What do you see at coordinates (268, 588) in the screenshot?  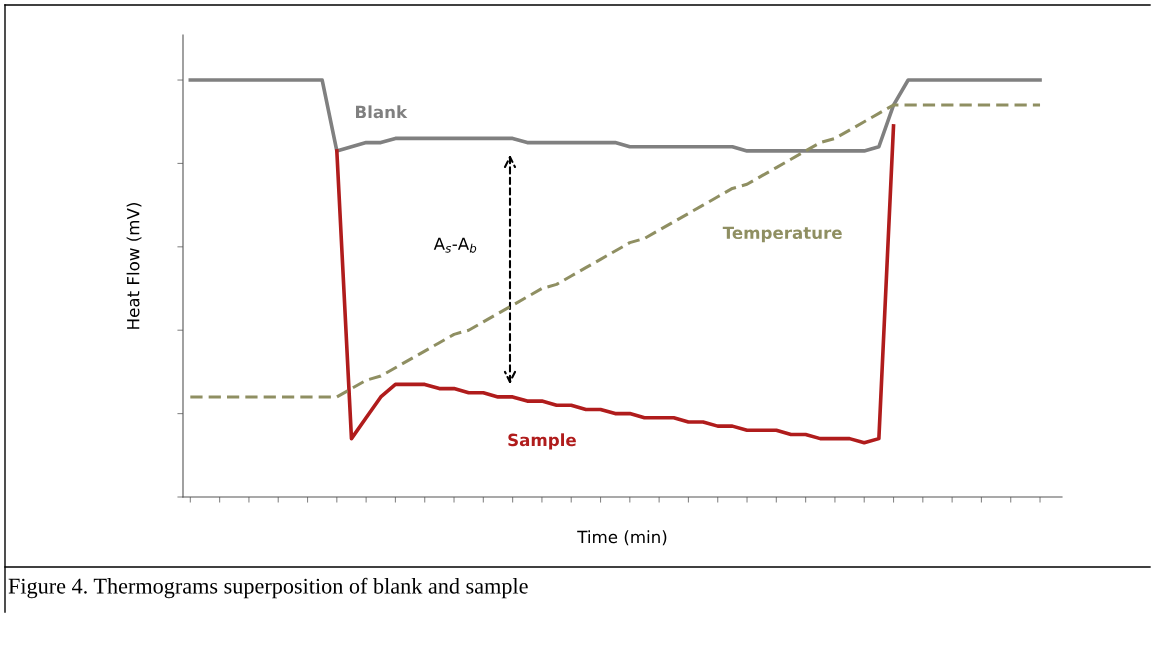 I see `caption: Figure 4. Thermograms superposition of blank and sample` at bounding box center [268, 588].